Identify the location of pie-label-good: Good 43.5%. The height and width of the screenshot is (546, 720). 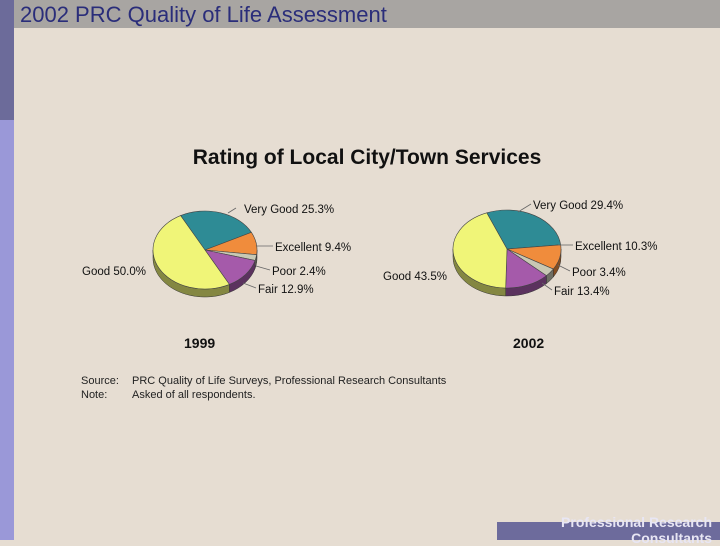
(415, 277).